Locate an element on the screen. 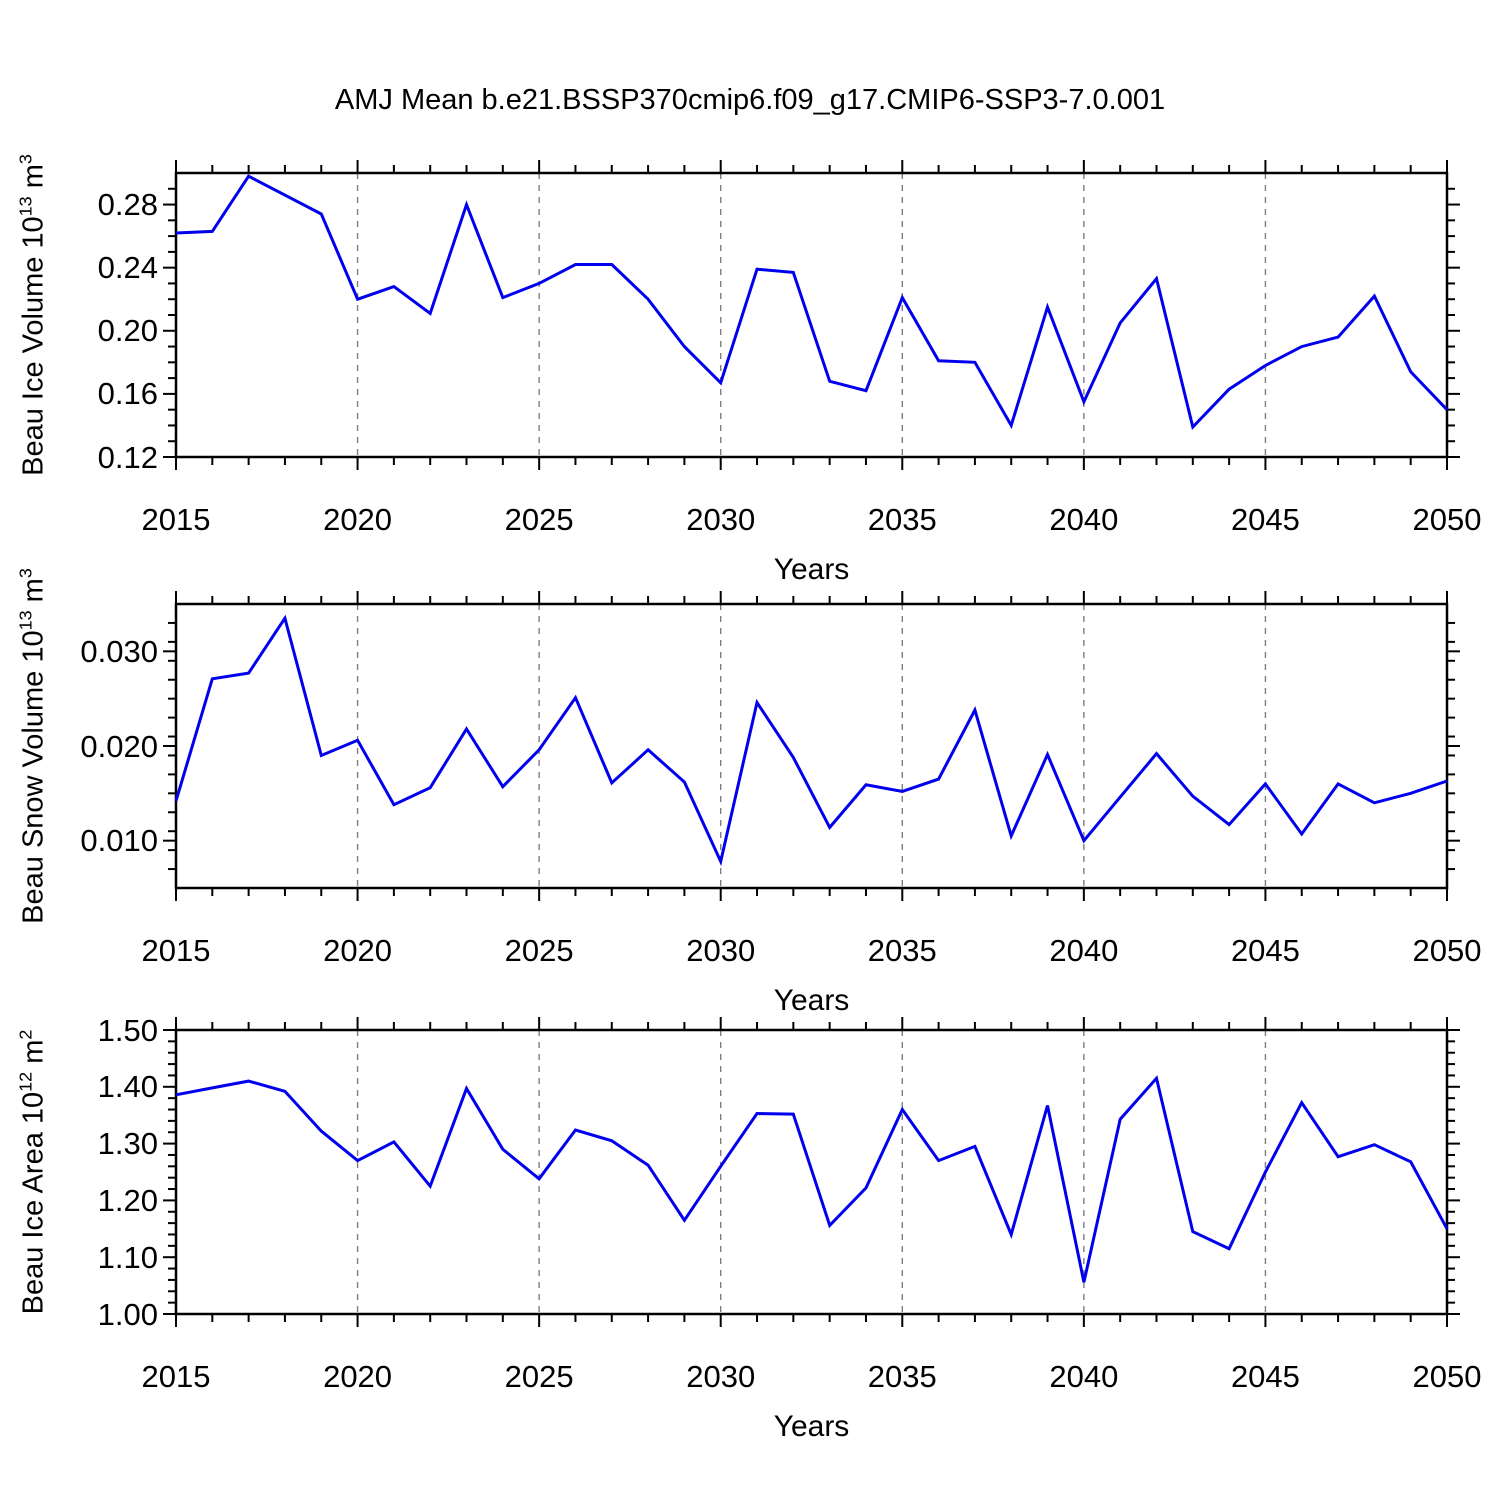 The image size is (1500, 1500). y-tick-label: 0.030 is located at coordinates (119, 651).